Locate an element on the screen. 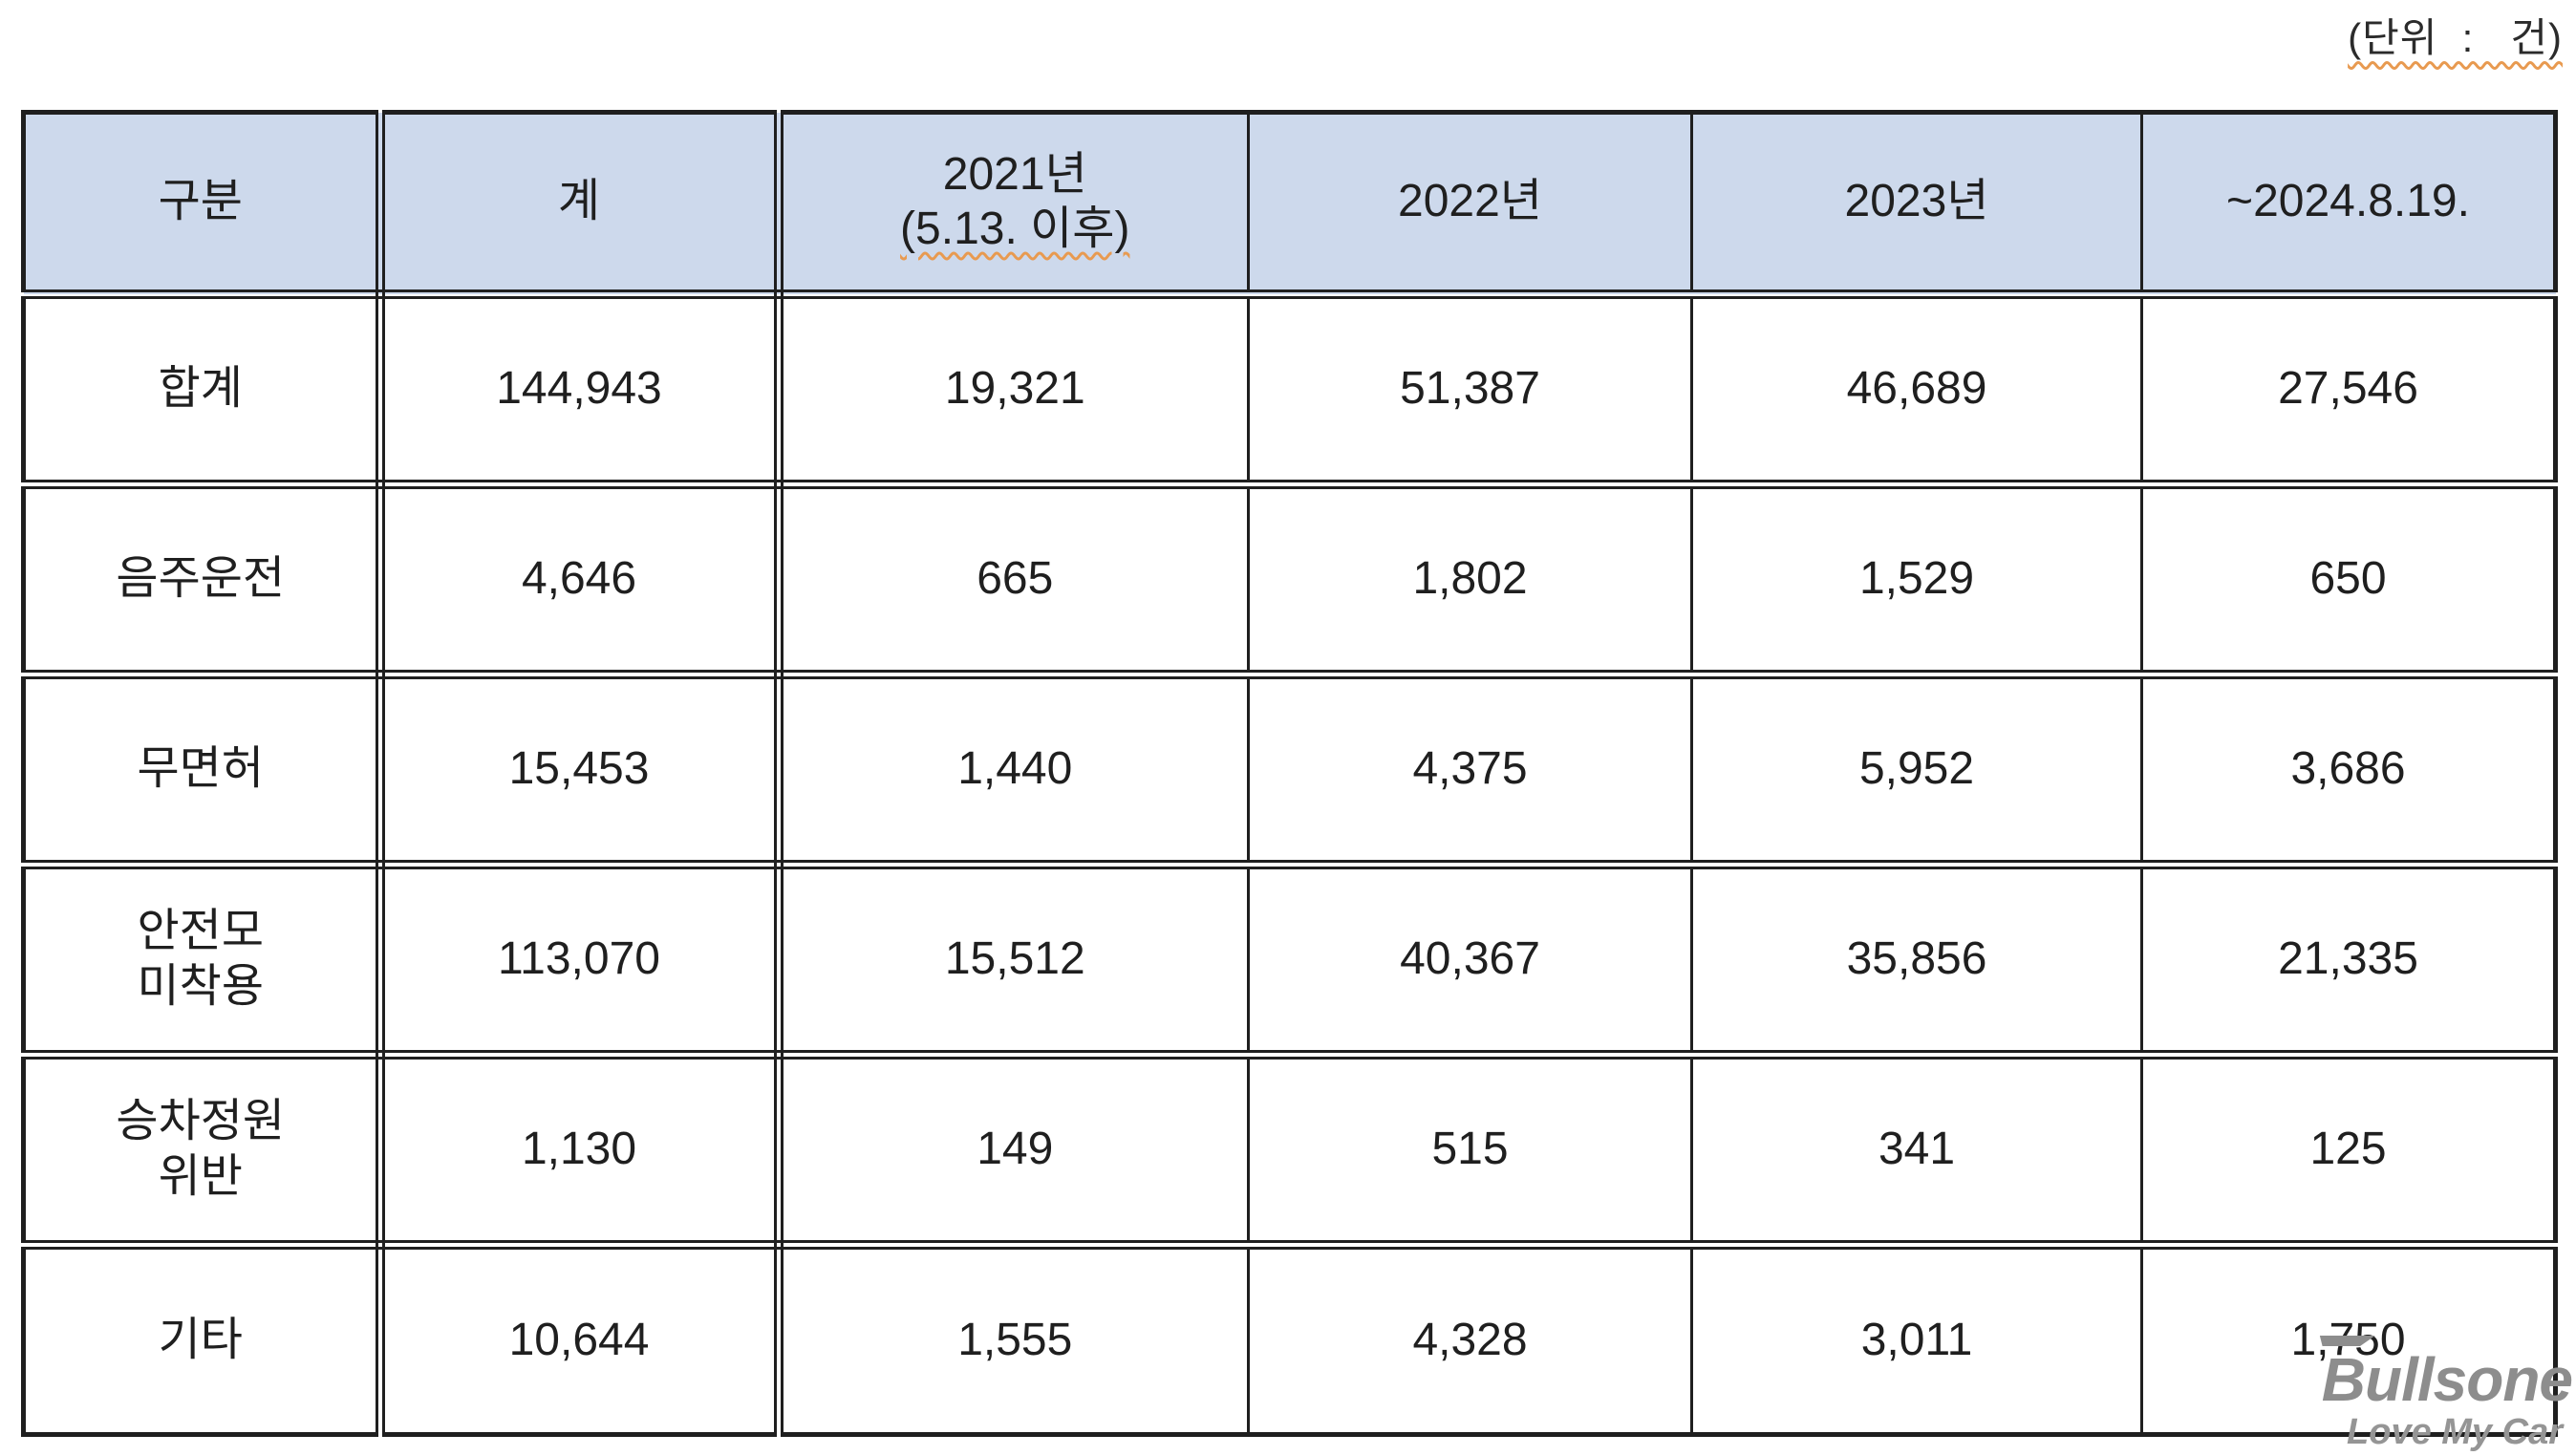  unit-label: (단위 : 건) is located at coordinates (2455, 37).